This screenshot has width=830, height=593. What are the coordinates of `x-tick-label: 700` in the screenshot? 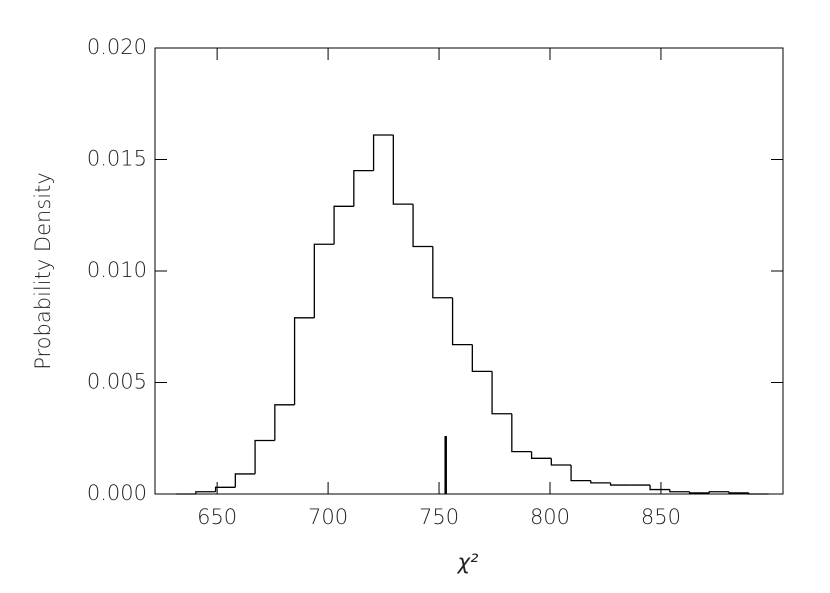 It's located at (328, 517).